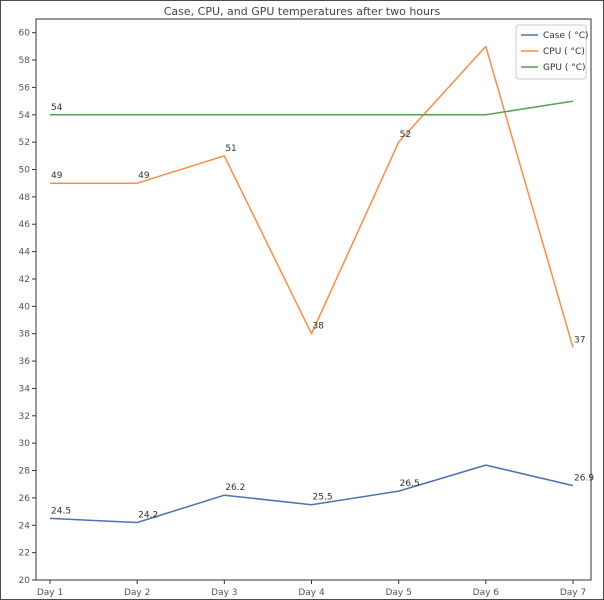  Describe the element at coordinates (410, 484) in the screenshot. I see `data-label: 26.5` at that location.